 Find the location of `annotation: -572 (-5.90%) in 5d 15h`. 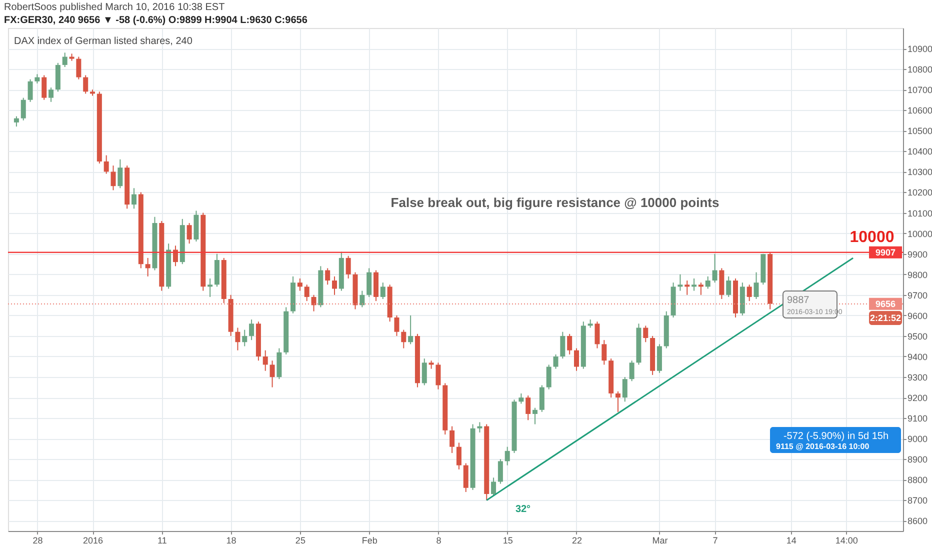

annotation: -572 (-5.90%) in 5d 15h is located at coordinates (836, 436).